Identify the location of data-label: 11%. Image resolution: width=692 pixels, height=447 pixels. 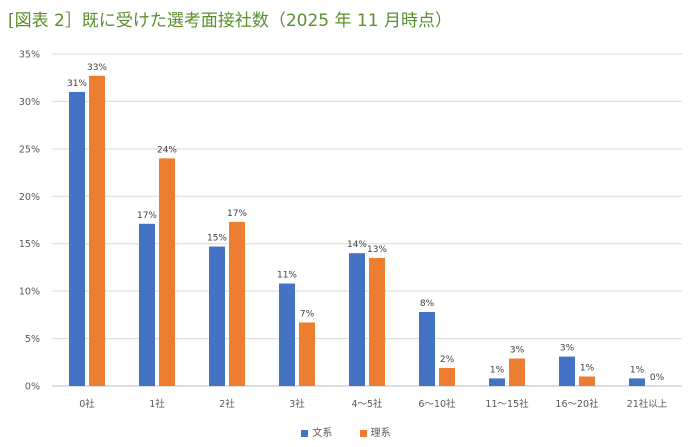
(287, 276).